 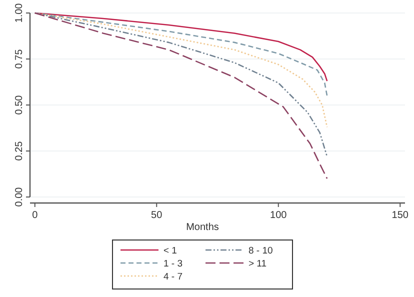 I want to click on x-tick-label: 50, so click(x=157, y=215).